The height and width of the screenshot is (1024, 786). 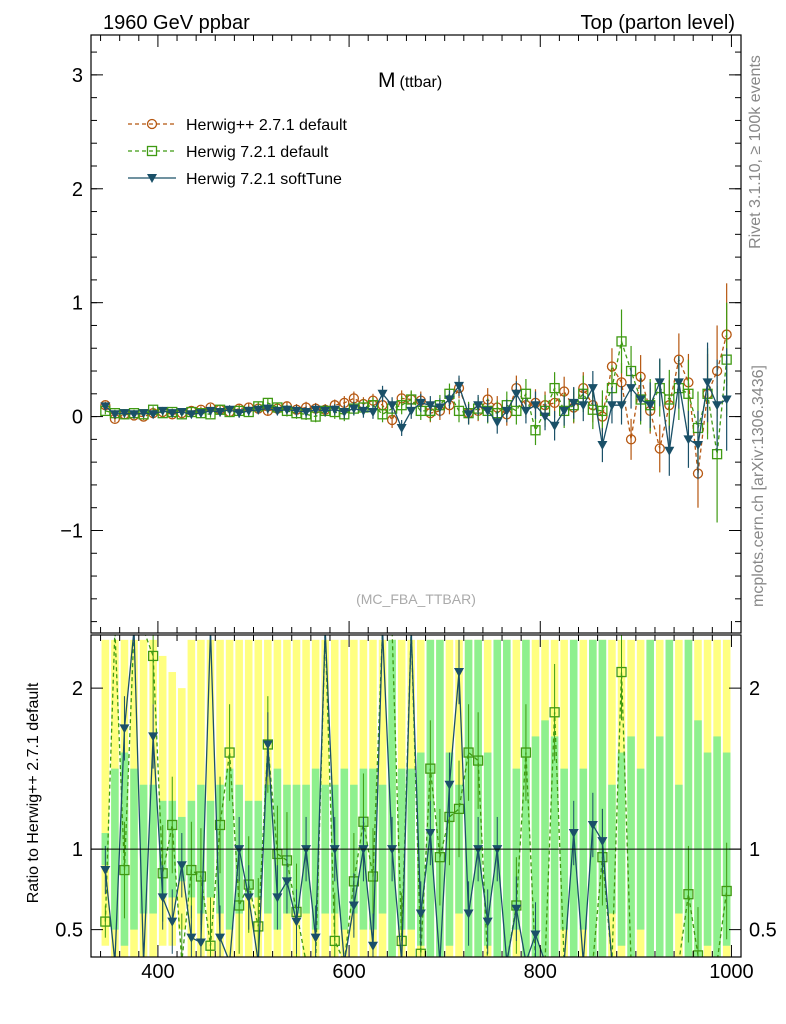 What do you see at coordinates (657, 23) in the screenshot?
I see `header-right: Top (parton level)` at bounding box center [657, 23].